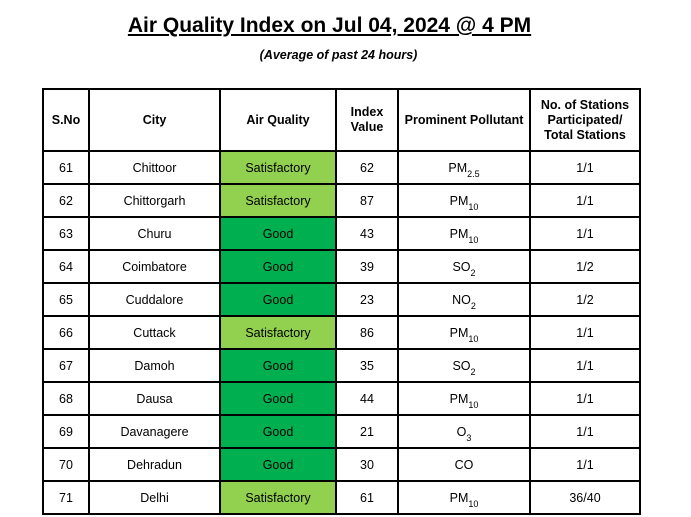 The image size is (691, 517). I want to click on cell-index-value: 30, so click(367, 464).